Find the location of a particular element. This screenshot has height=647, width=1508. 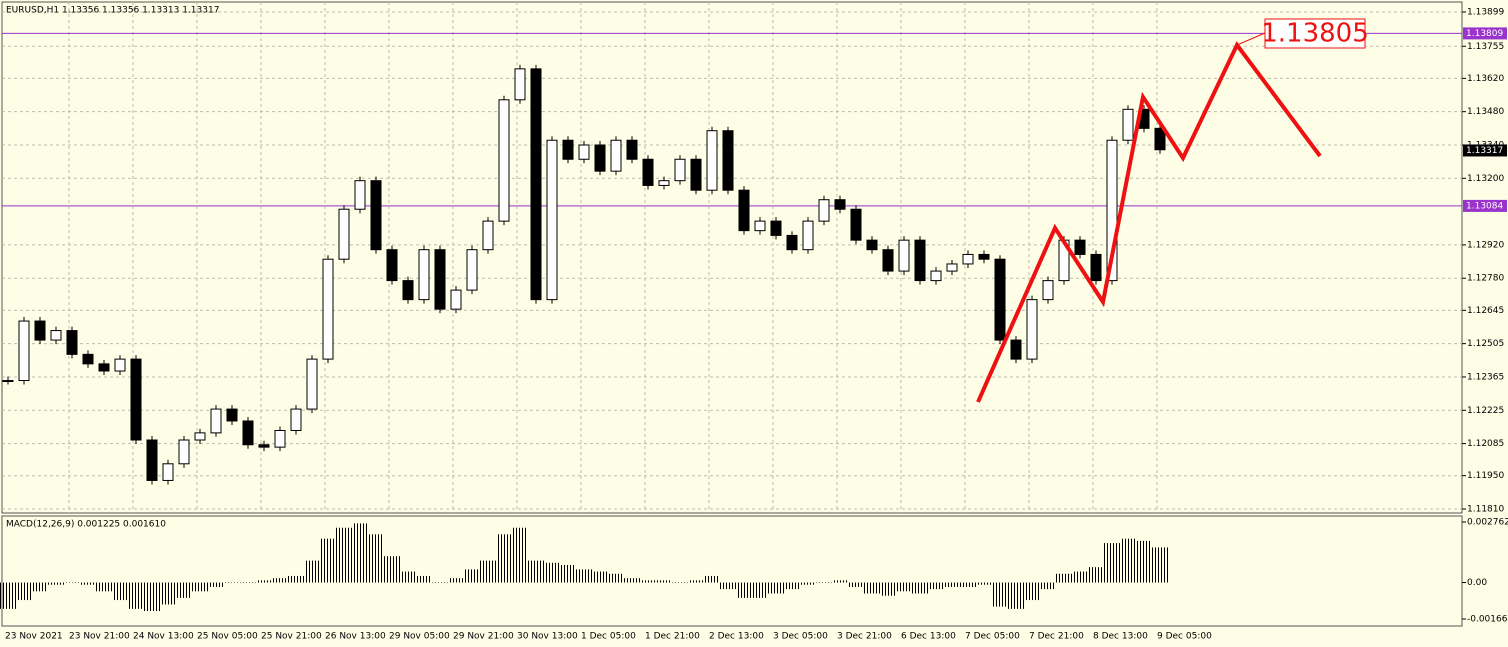

current-price-box is located at coordinates (1485, 150).